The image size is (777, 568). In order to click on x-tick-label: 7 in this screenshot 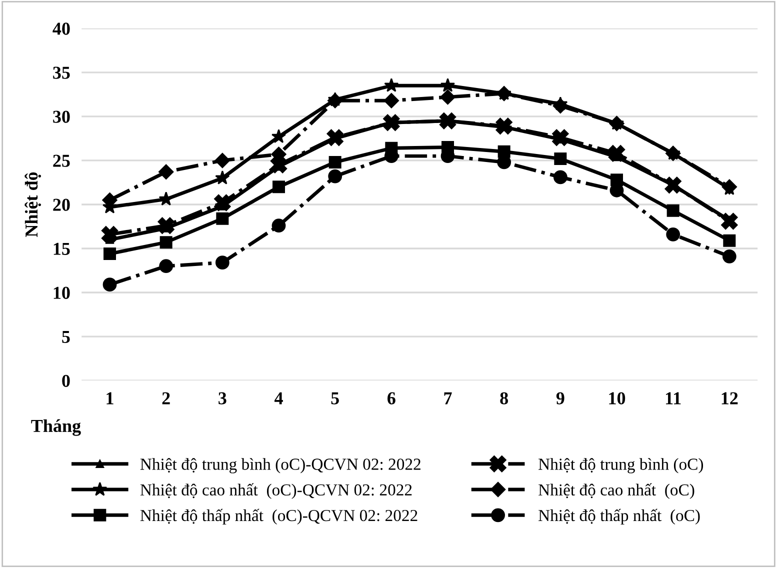, I will do `click(448, 398)`.